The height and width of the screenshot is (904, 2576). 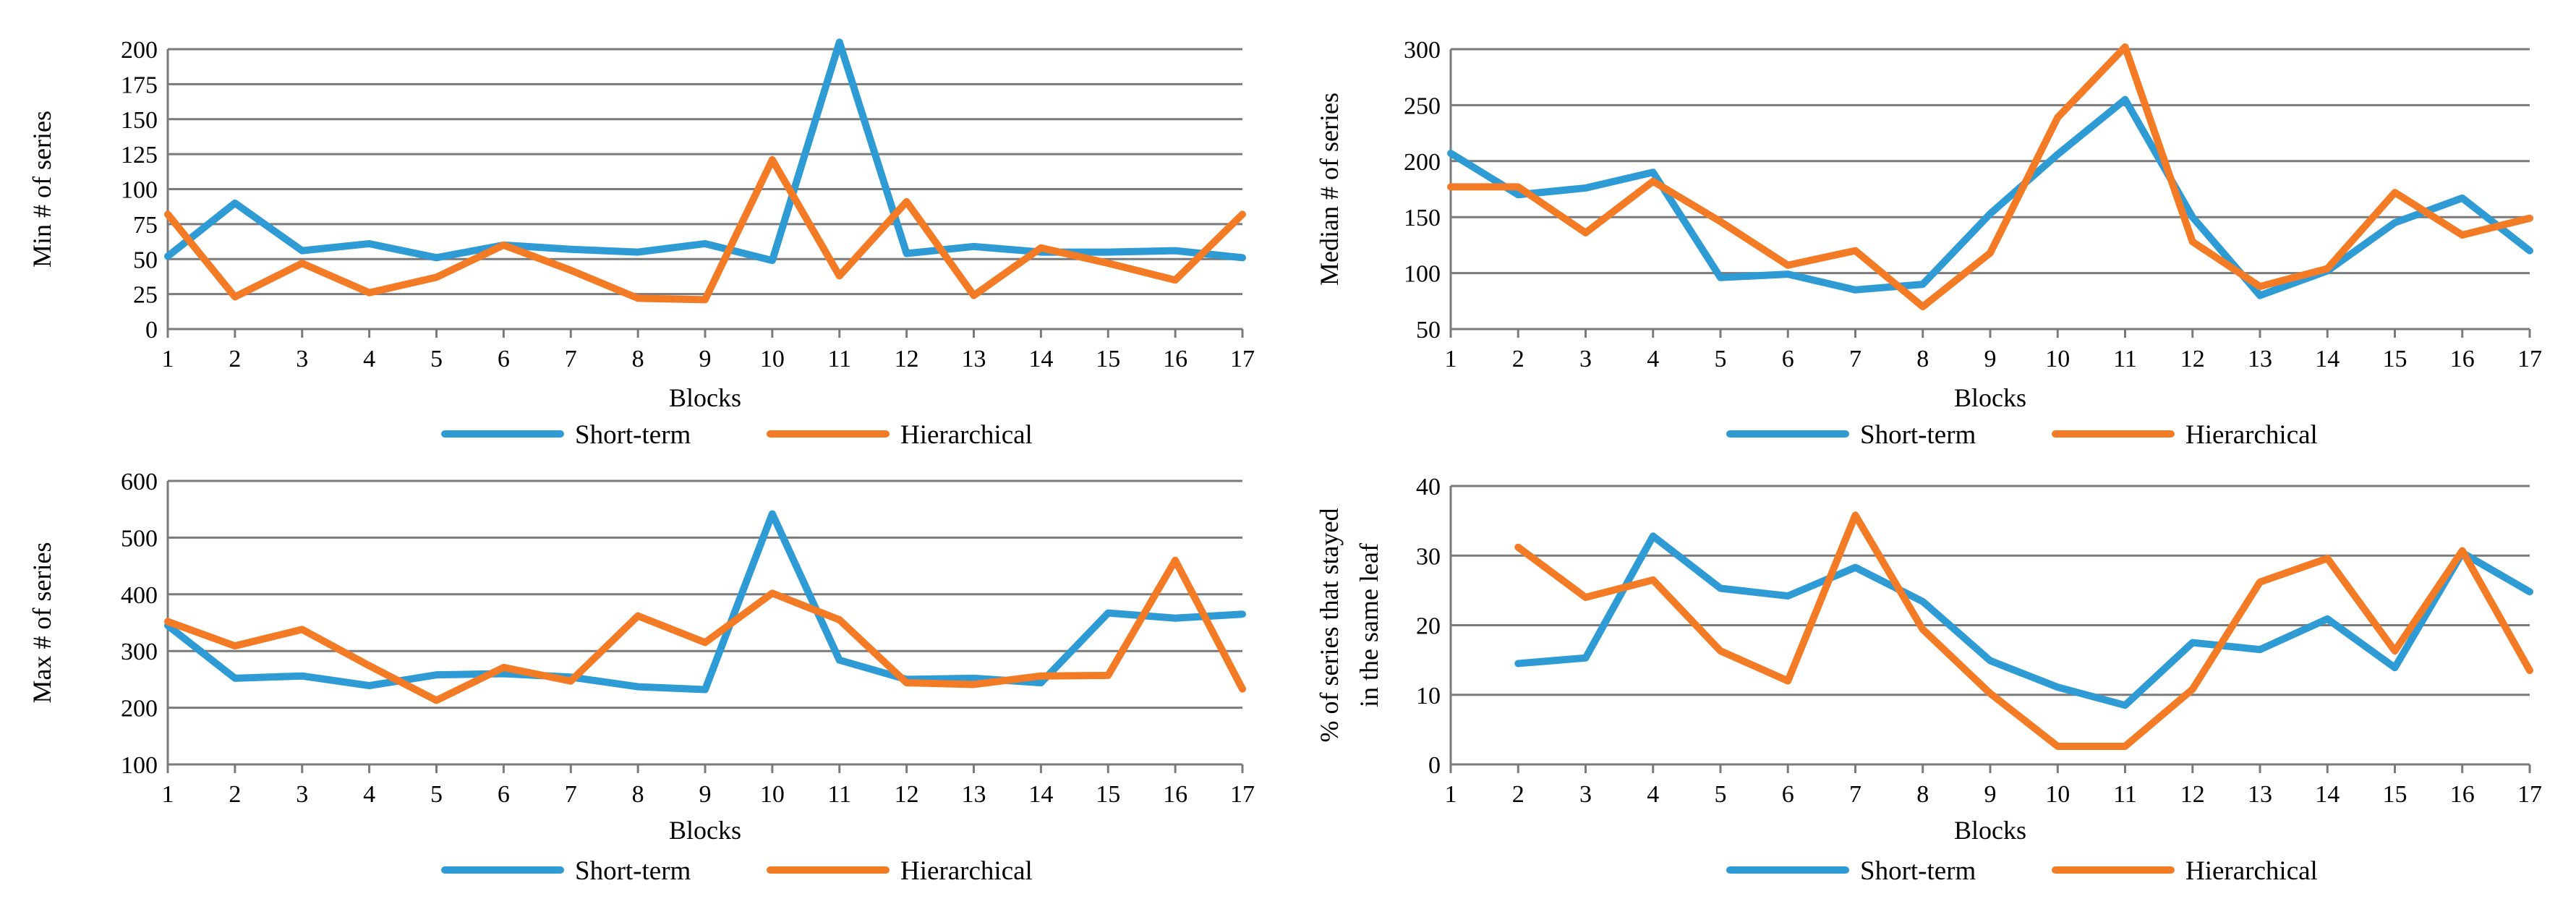 I want to click on y-axis-title-line-2: in the same leaf, so click(x=1369, y=625).